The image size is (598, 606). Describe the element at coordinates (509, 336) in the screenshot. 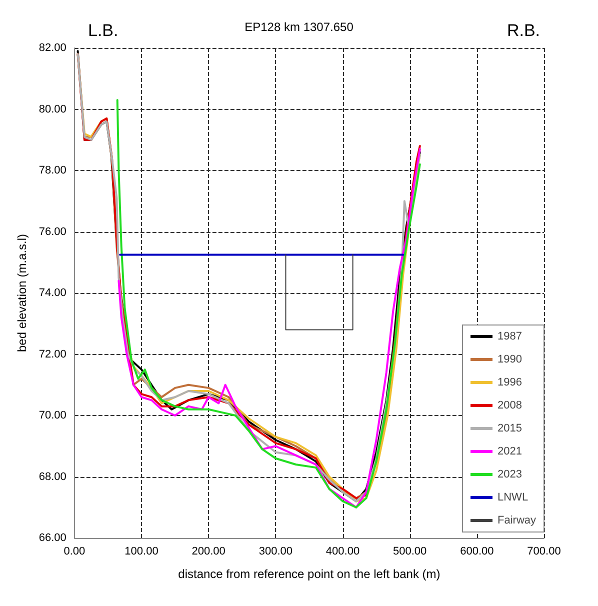

I see `legend-label: 1987` at that location.